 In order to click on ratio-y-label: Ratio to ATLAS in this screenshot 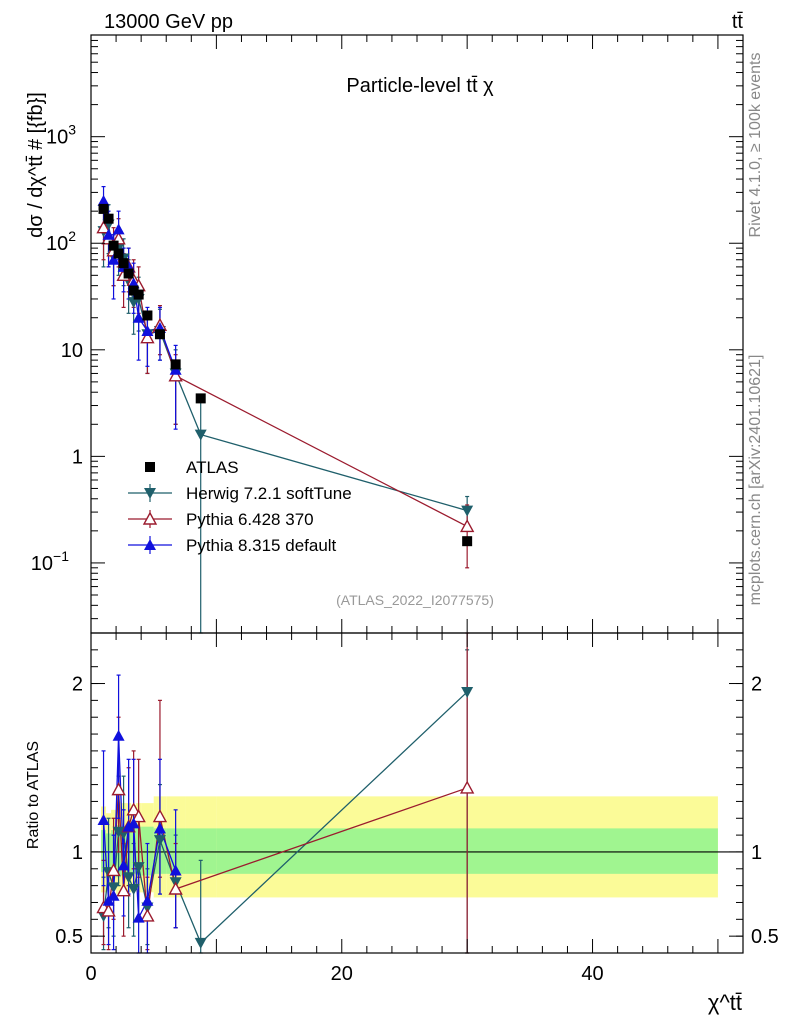, I will do `click(33, 795)`.